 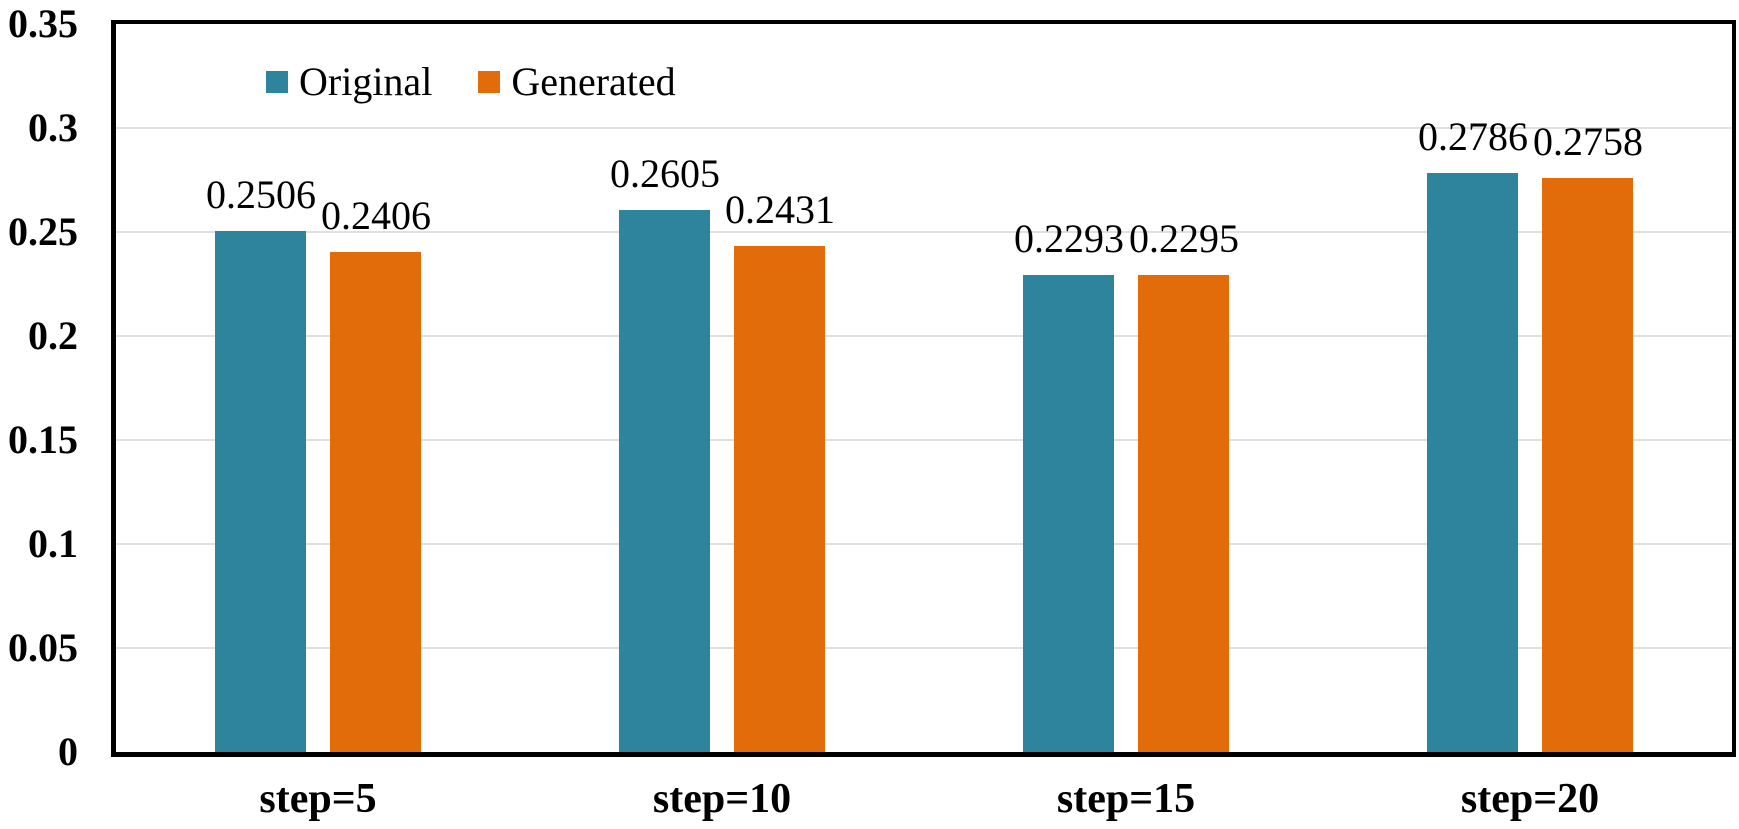 I want to click on y-tick-label: 0.2, so click(x=53, y=335).